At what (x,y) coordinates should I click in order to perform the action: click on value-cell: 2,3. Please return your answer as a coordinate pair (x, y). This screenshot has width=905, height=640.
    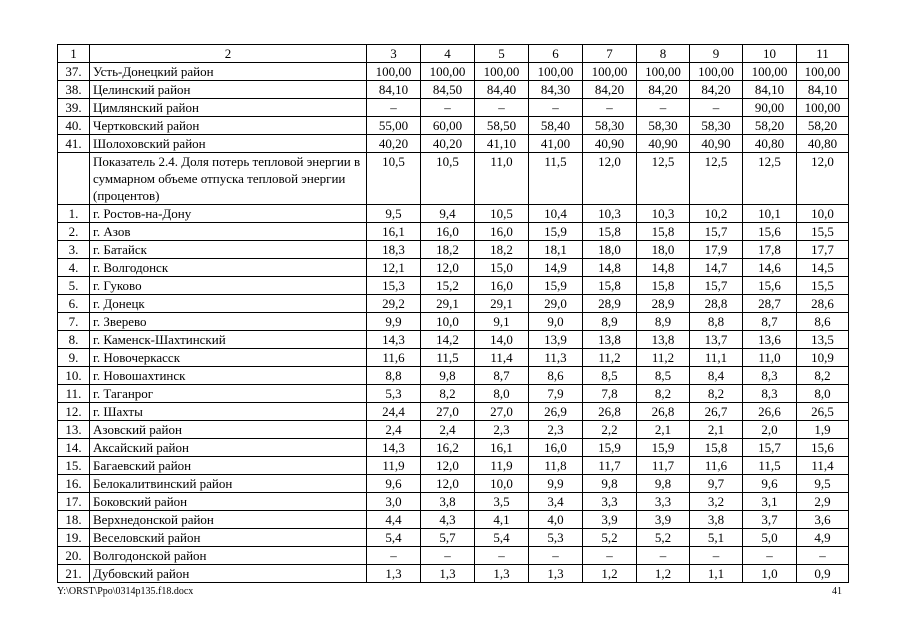
    Looking at the image, I should click on (501, 429).